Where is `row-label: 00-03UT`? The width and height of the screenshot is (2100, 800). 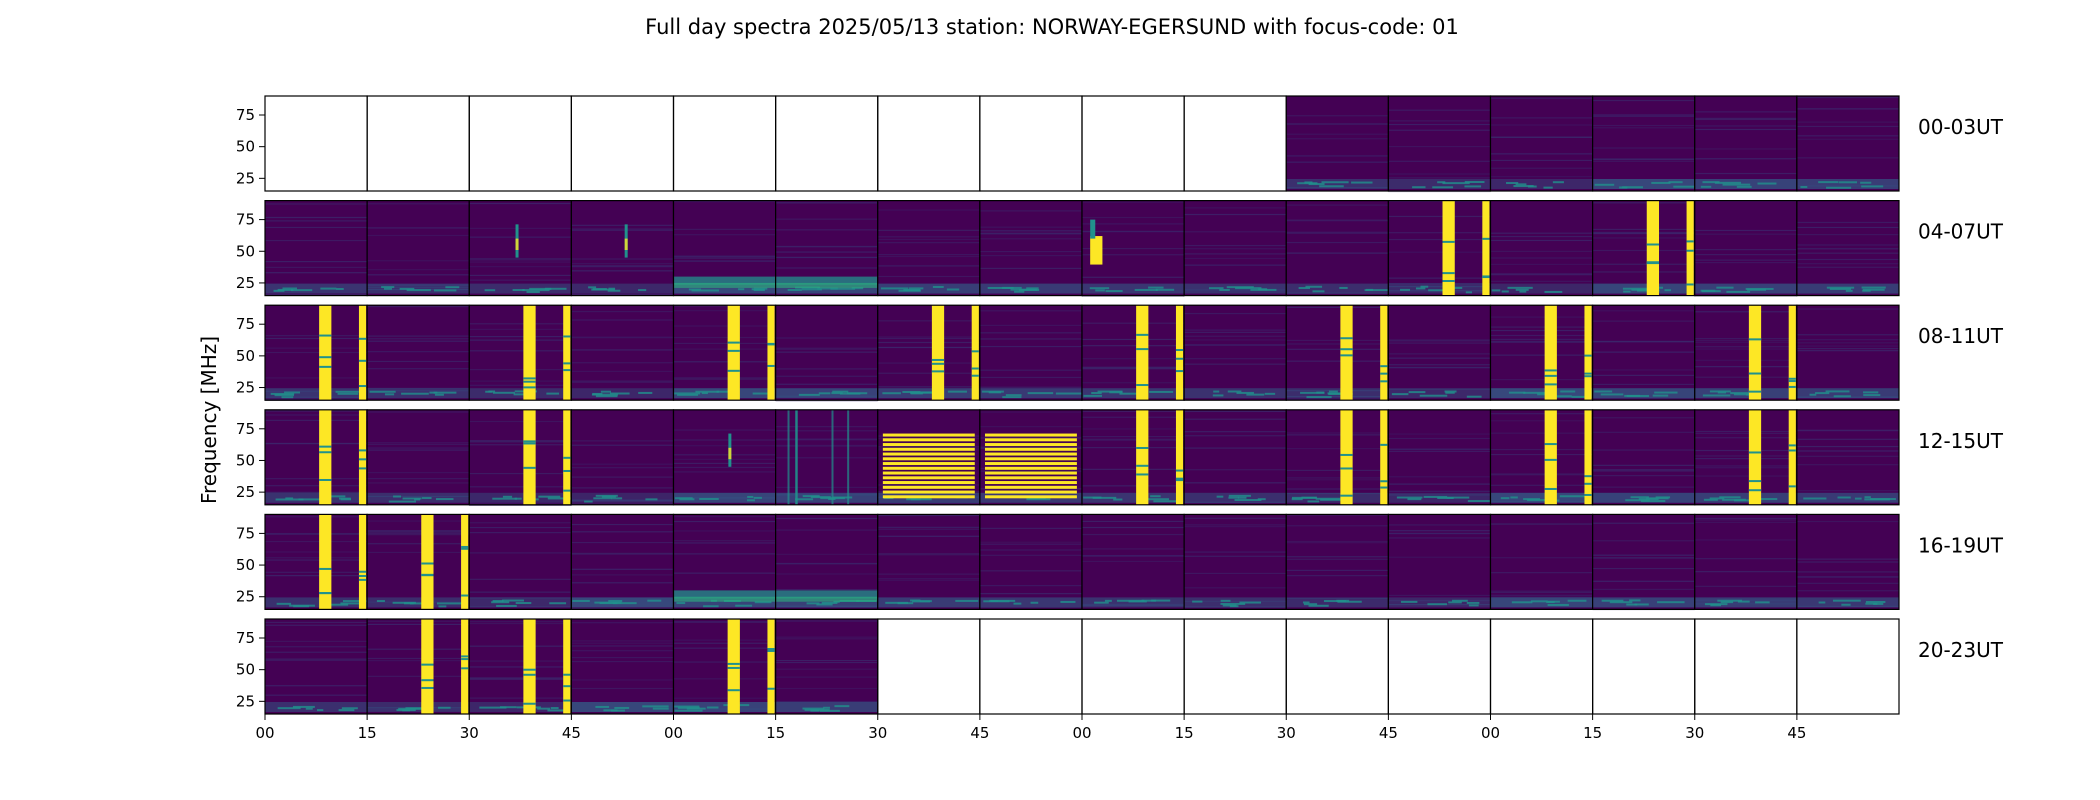
row-label: 00-03UT is located at coordinates (1961, 127).